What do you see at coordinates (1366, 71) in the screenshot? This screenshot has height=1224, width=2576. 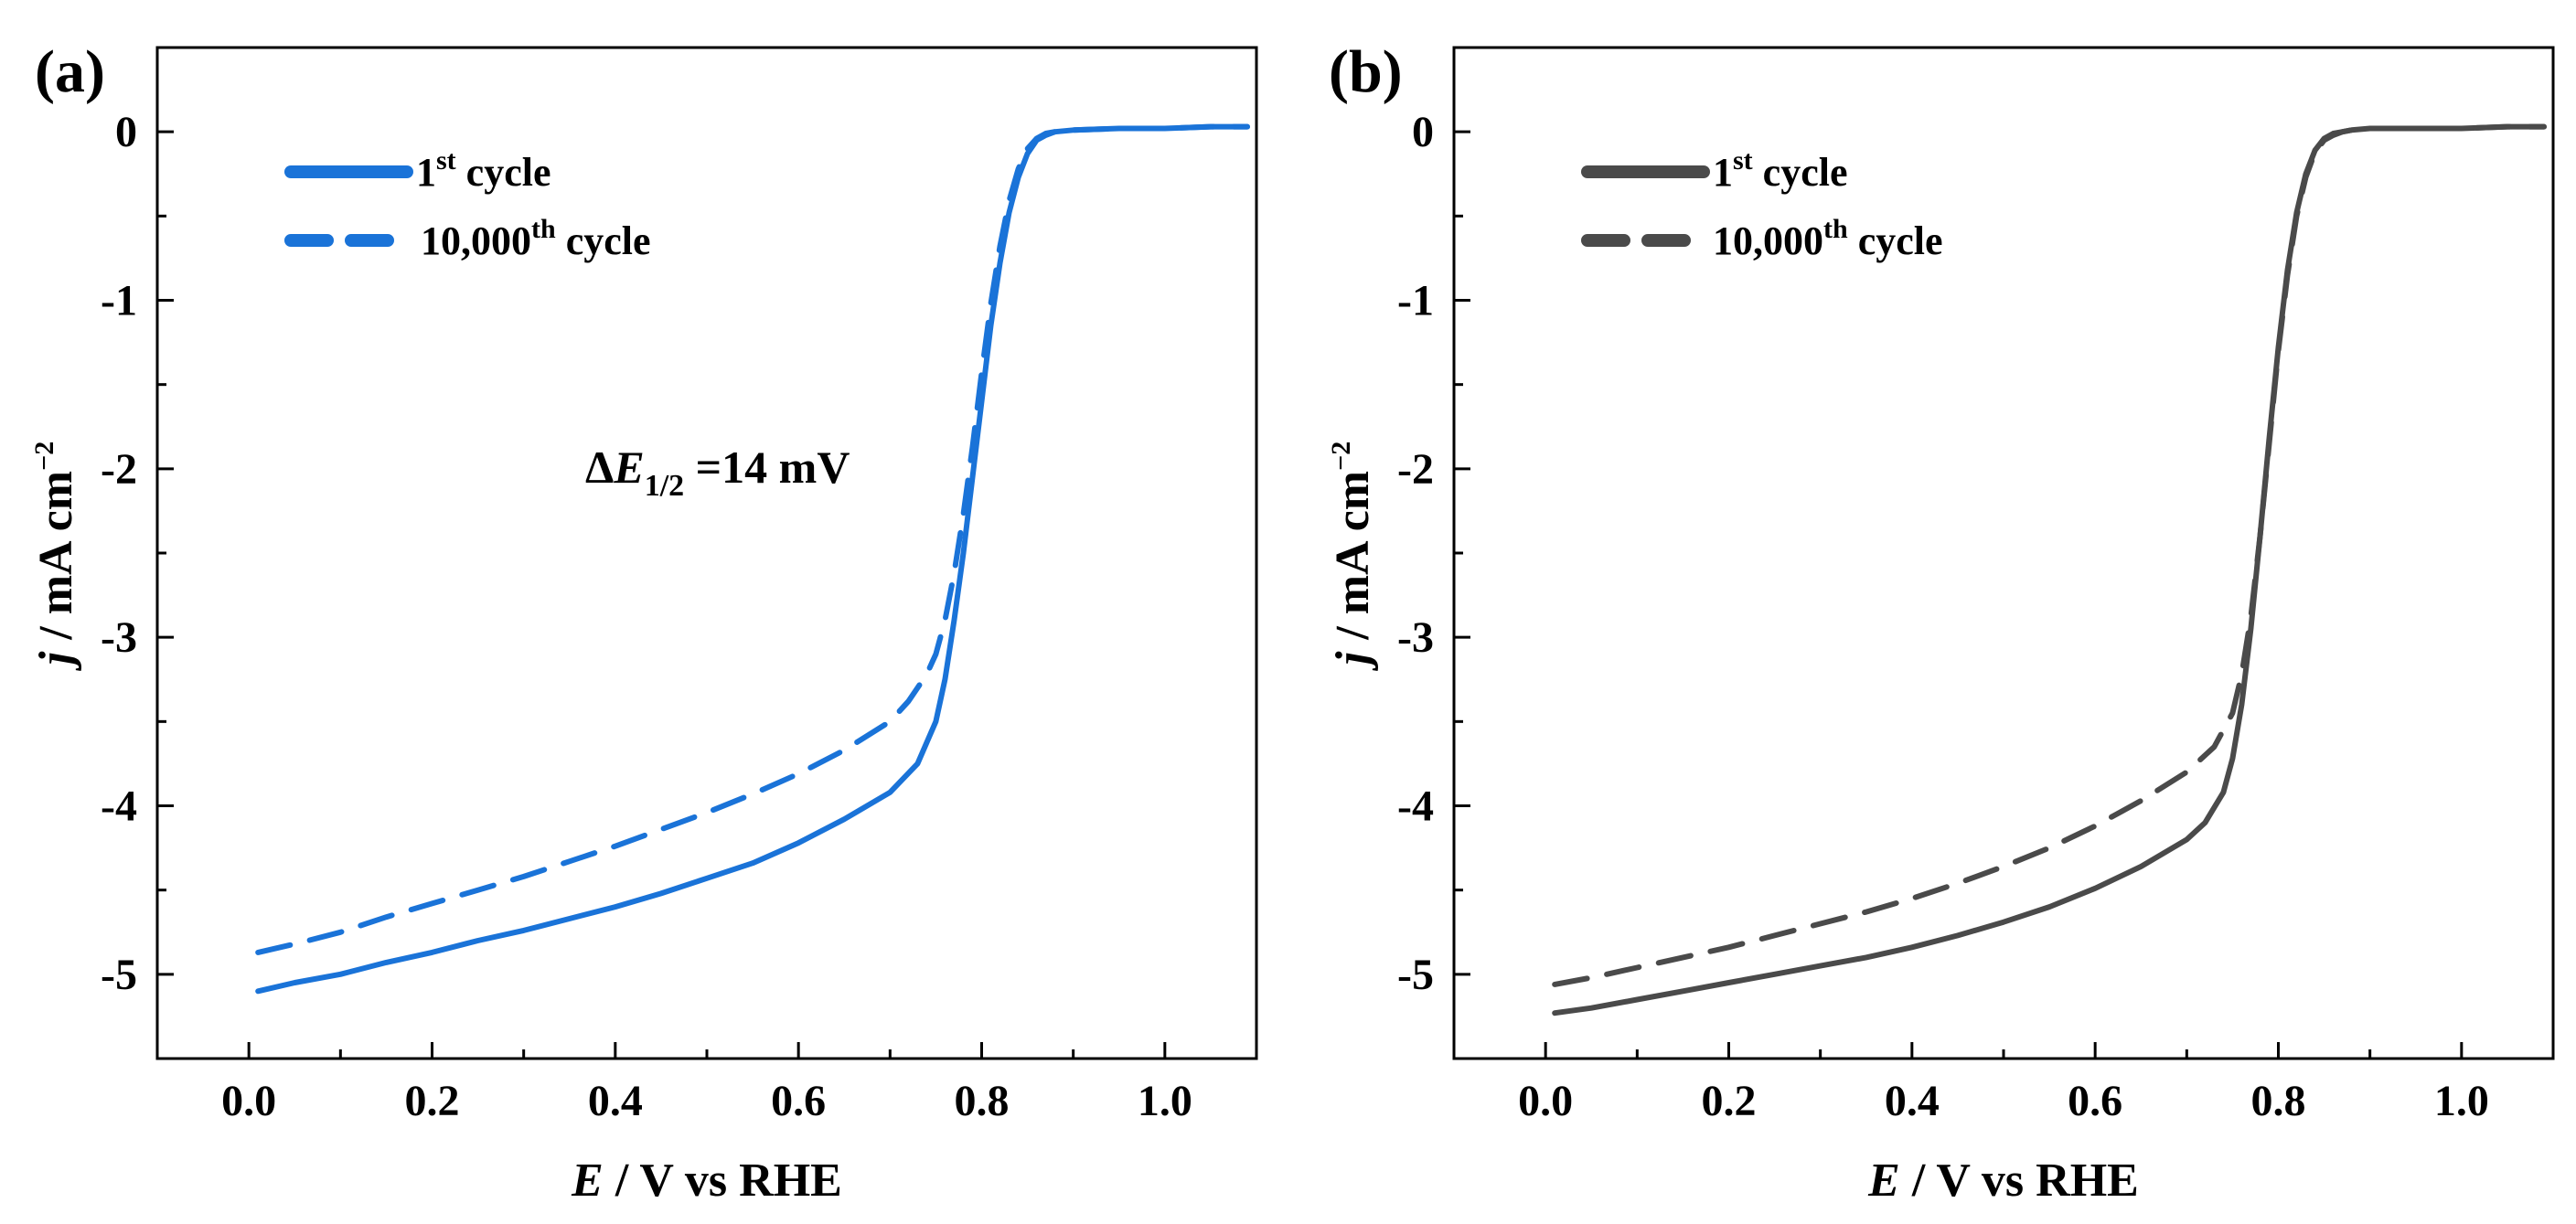 I see `panel-label: (b)` at bounding box center [1366, 71].